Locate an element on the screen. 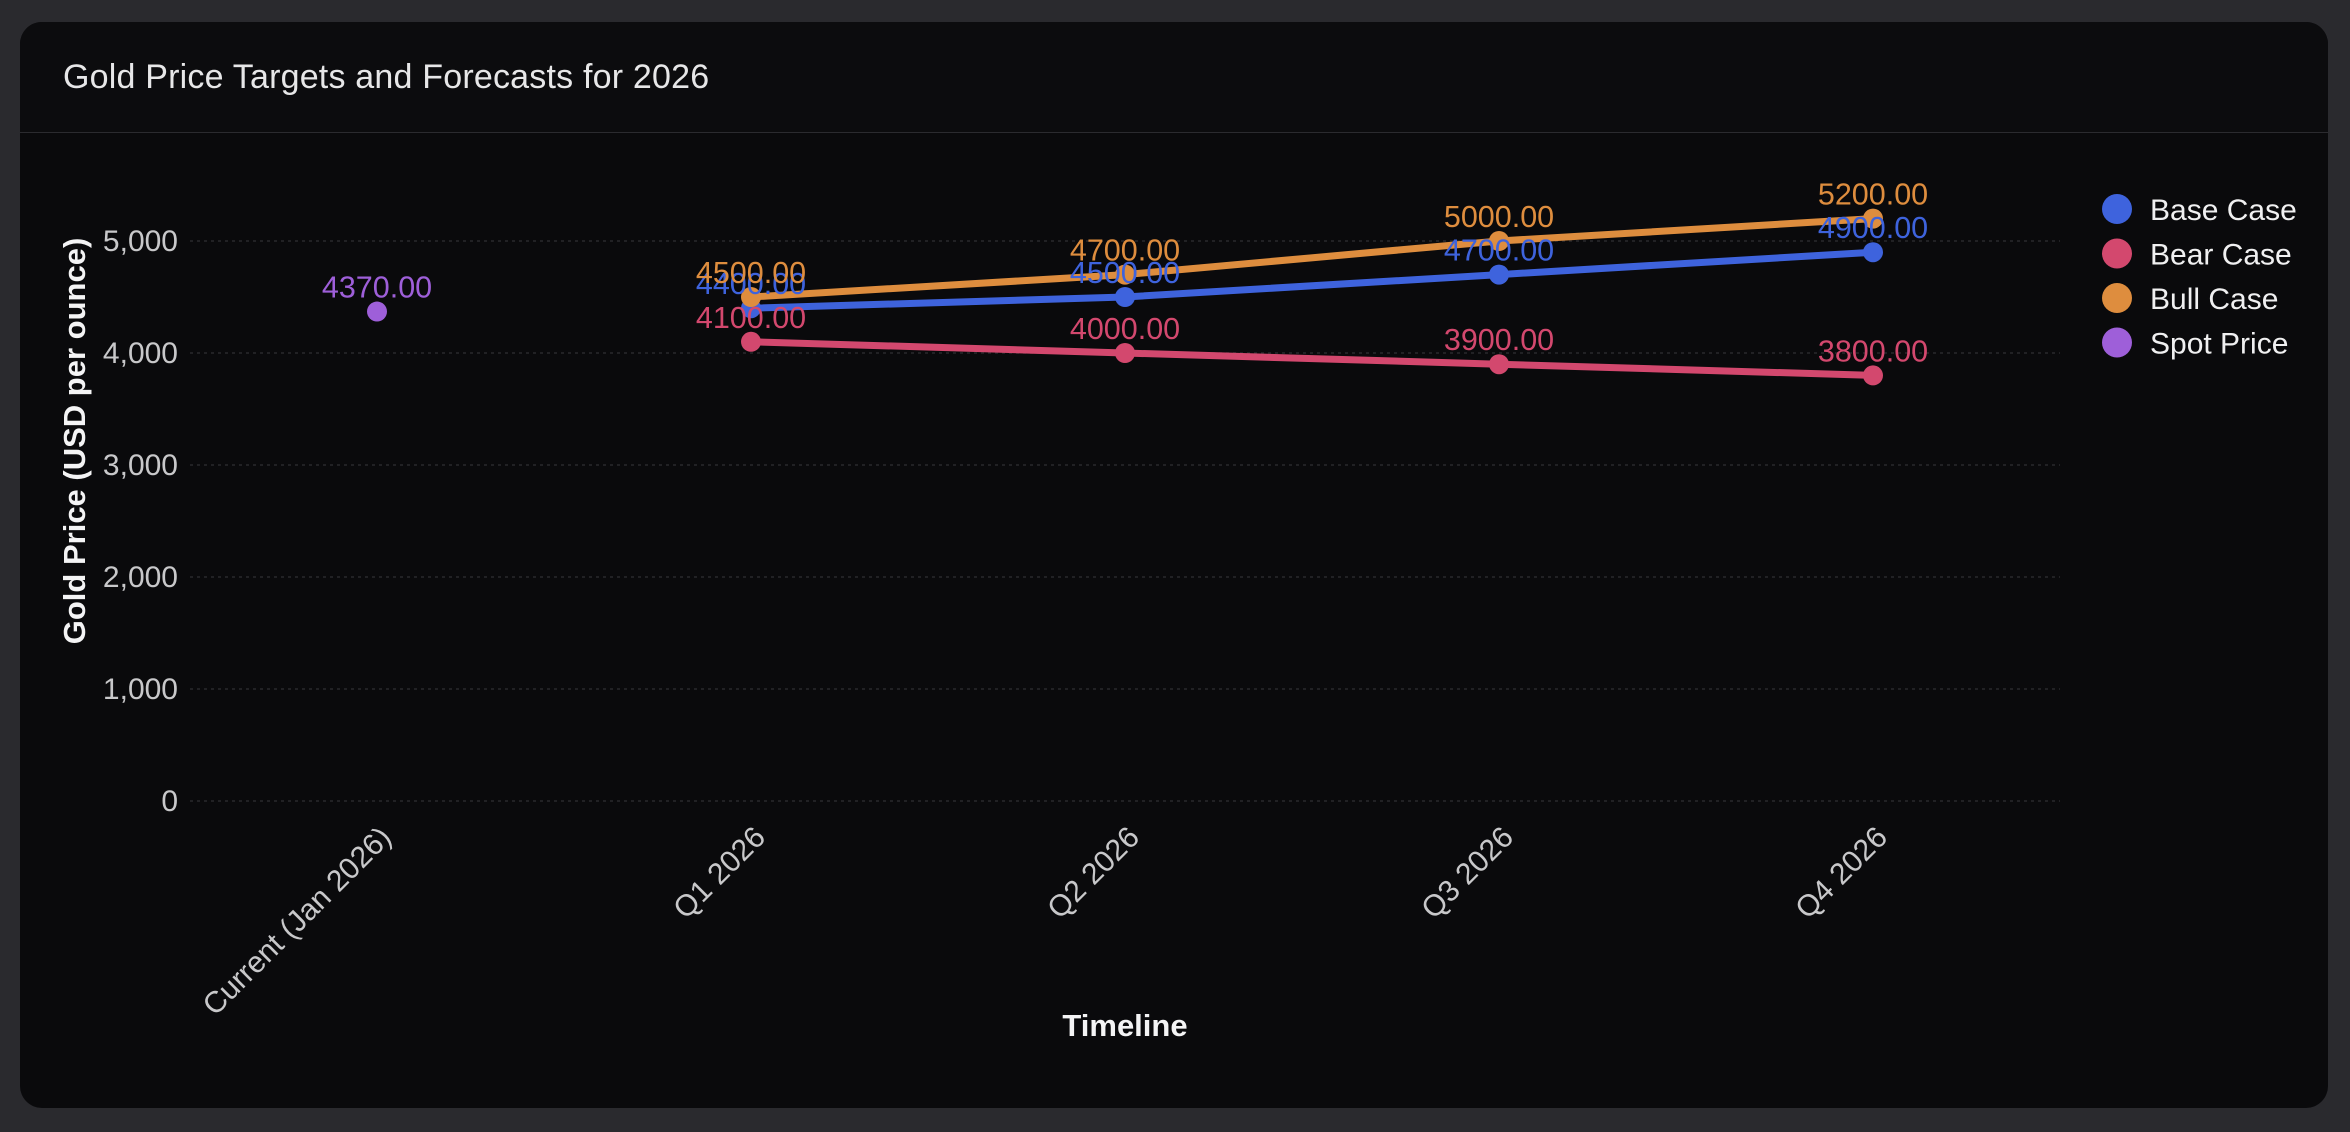  y-tick-label: 0 is located at coordinates (169, 801).